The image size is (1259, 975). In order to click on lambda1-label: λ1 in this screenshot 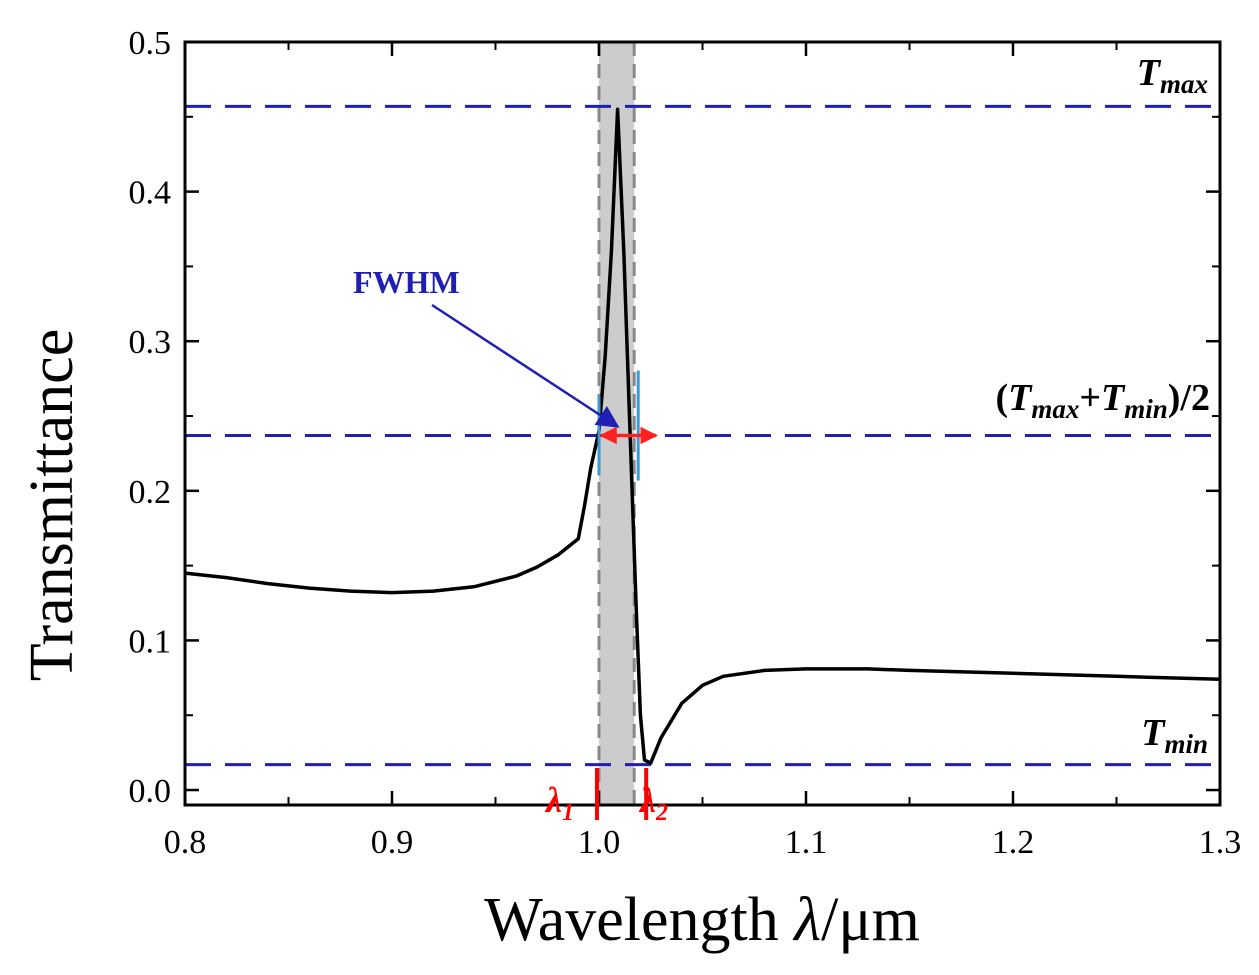, I will do `click(559, 803)`.